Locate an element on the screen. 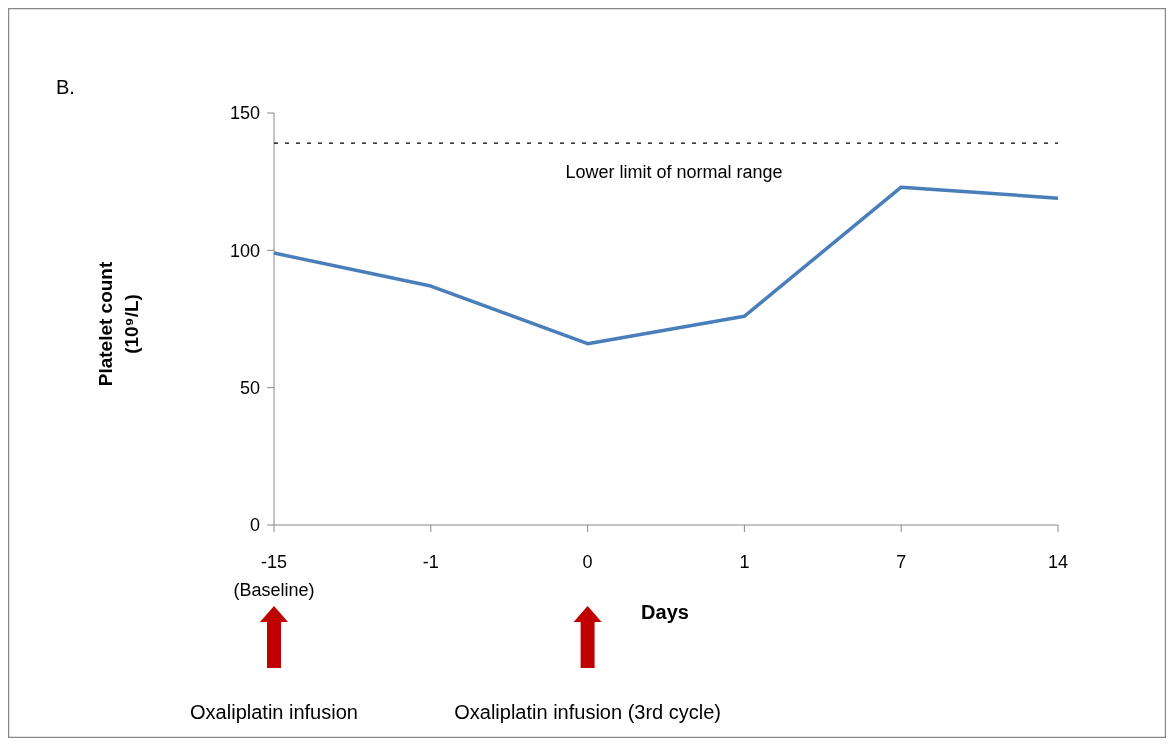 The height and width of the screenshot is (746, 1174). text: Oxaliplatin infusion is located at coordinates (274, 712).